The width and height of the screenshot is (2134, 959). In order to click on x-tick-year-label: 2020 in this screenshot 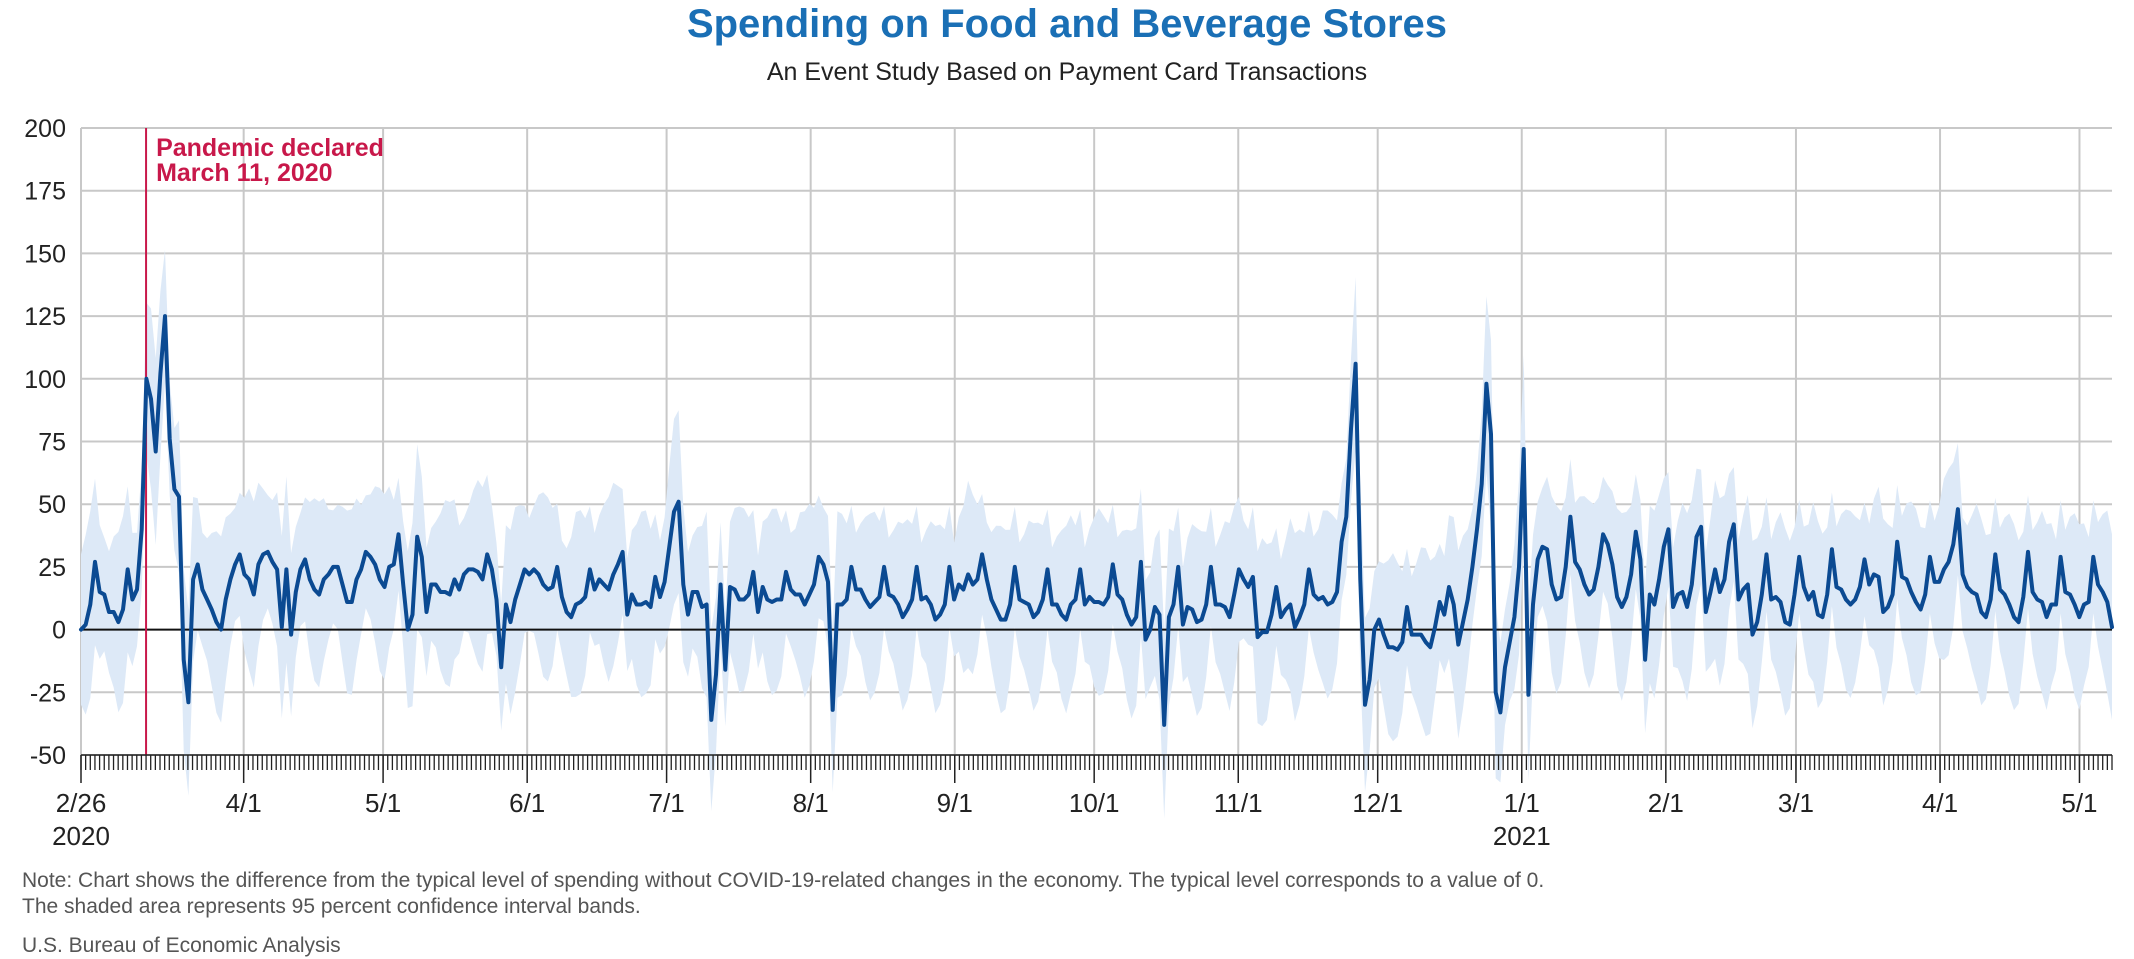, I will do `click(81, 836)`.